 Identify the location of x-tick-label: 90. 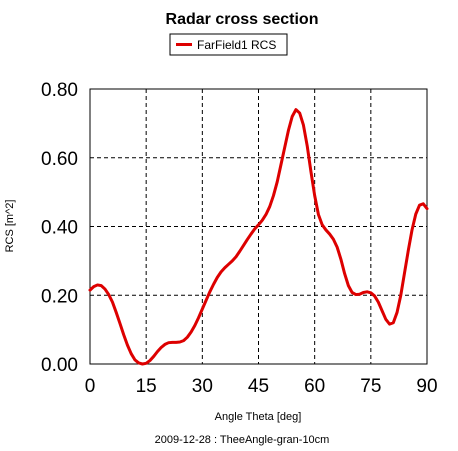
(426, 386).